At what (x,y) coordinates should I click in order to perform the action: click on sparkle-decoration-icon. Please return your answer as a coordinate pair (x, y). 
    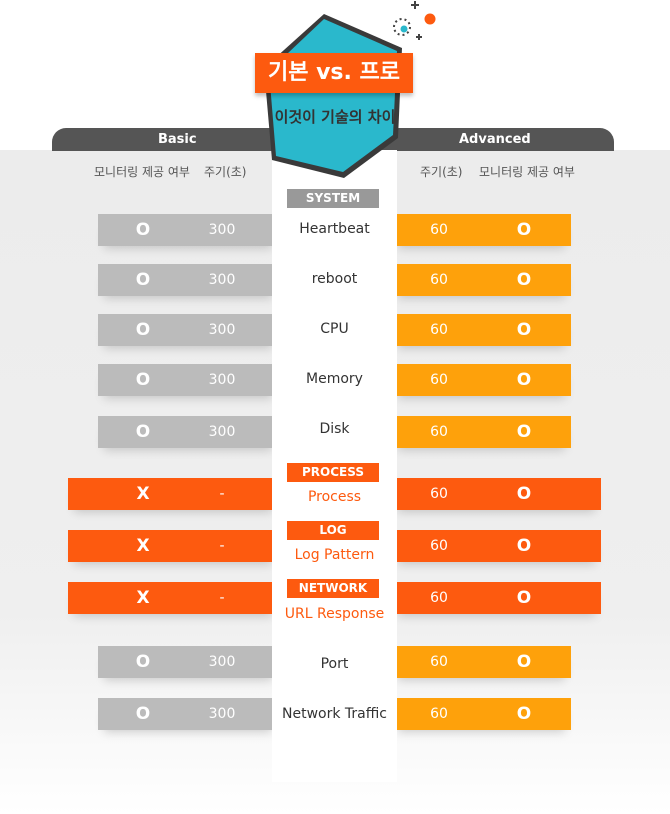
    Looking at the image, I should click on (414, 20).